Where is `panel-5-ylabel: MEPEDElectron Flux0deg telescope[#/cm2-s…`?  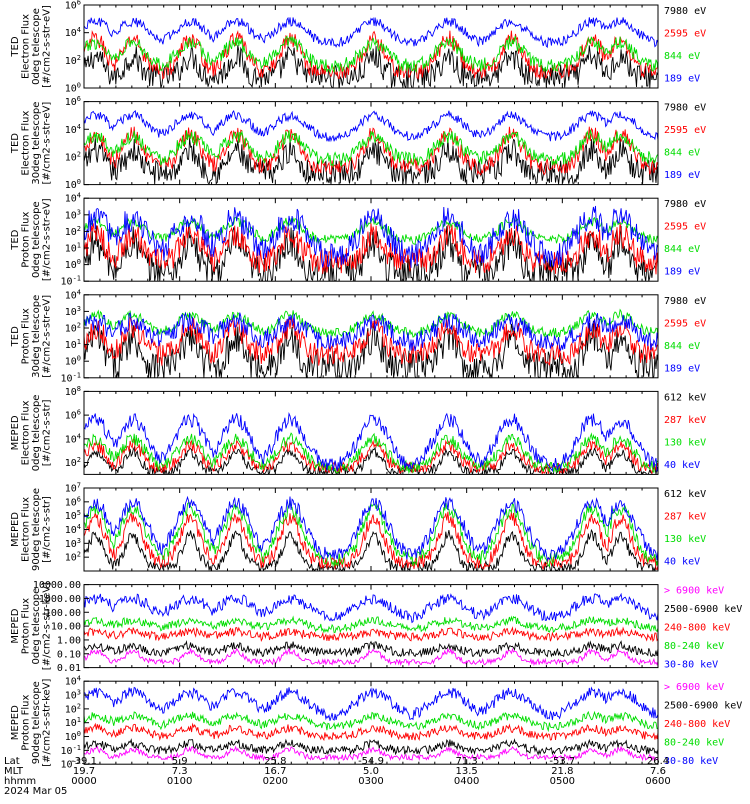 panel-5-ylabel: MEPEDElectron Flux0deg telescope[#/cm2-s… is located at coordinates (31, 433).